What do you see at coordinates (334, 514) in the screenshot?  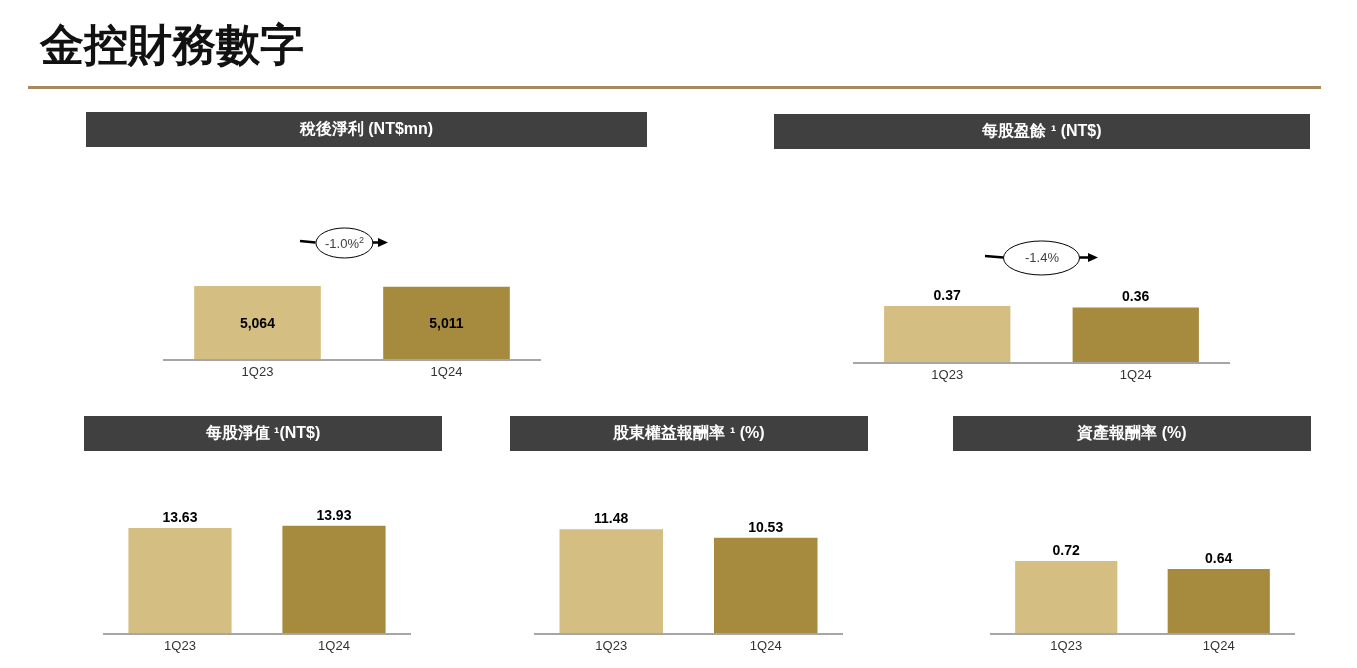 I see `data-label: 13.93` at bounding box center [334, 514].